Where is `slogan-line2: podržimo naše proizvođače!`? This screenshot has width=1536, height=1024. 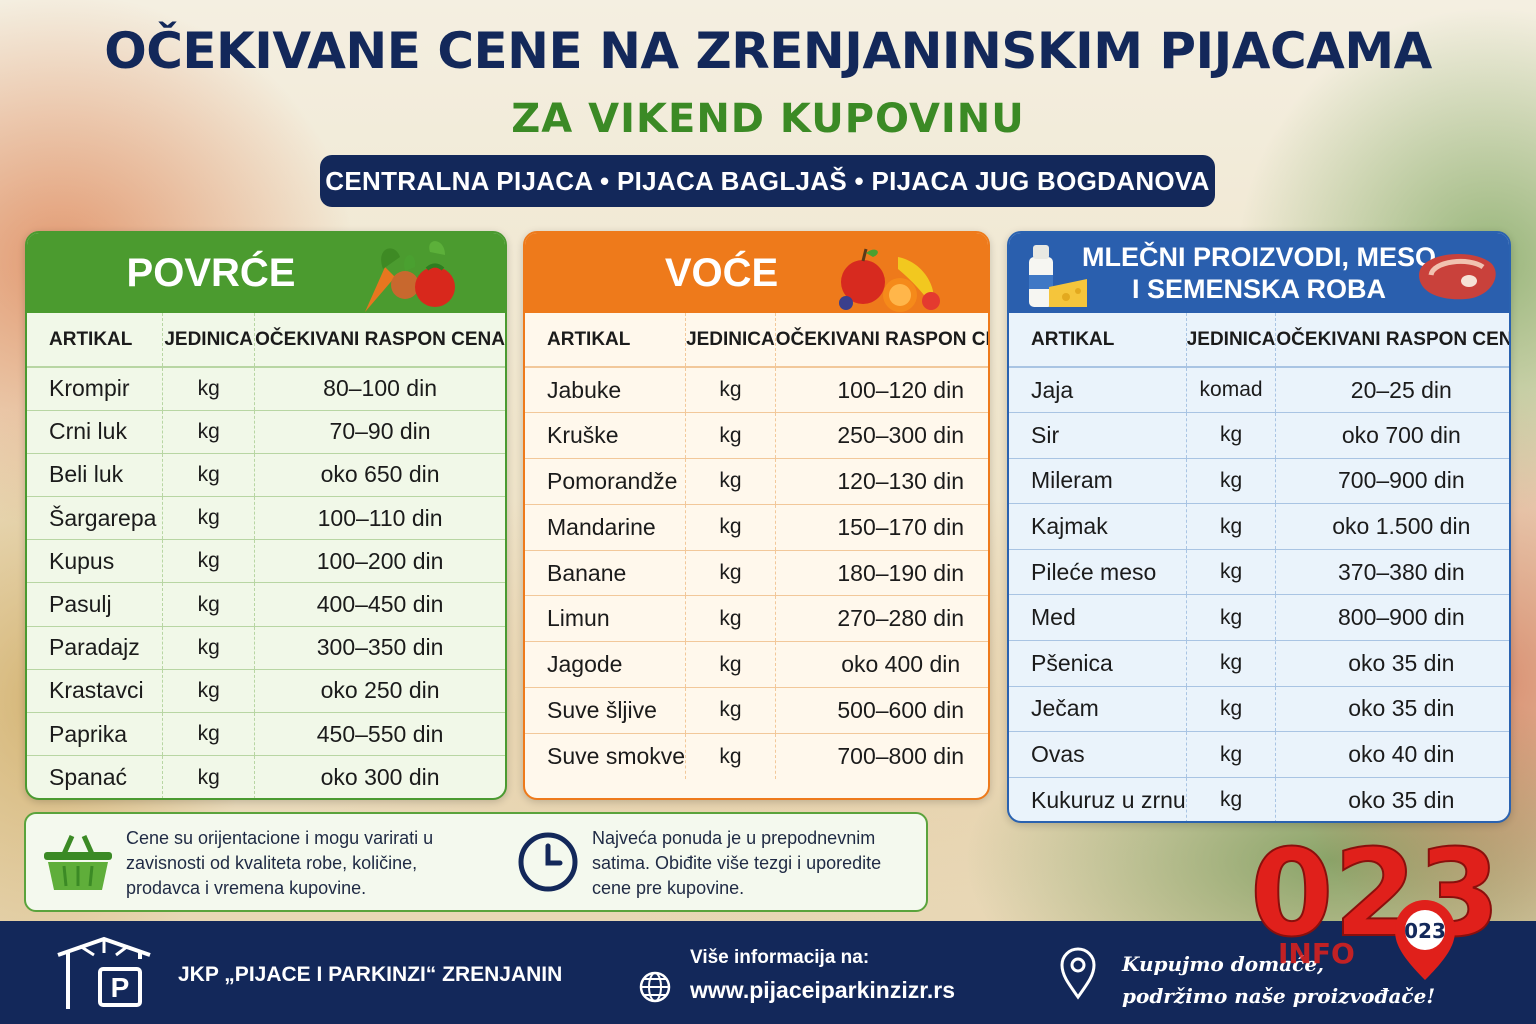
slogan-line2: podržimo naše proizvođače! is located at coordinates (1279, 996).